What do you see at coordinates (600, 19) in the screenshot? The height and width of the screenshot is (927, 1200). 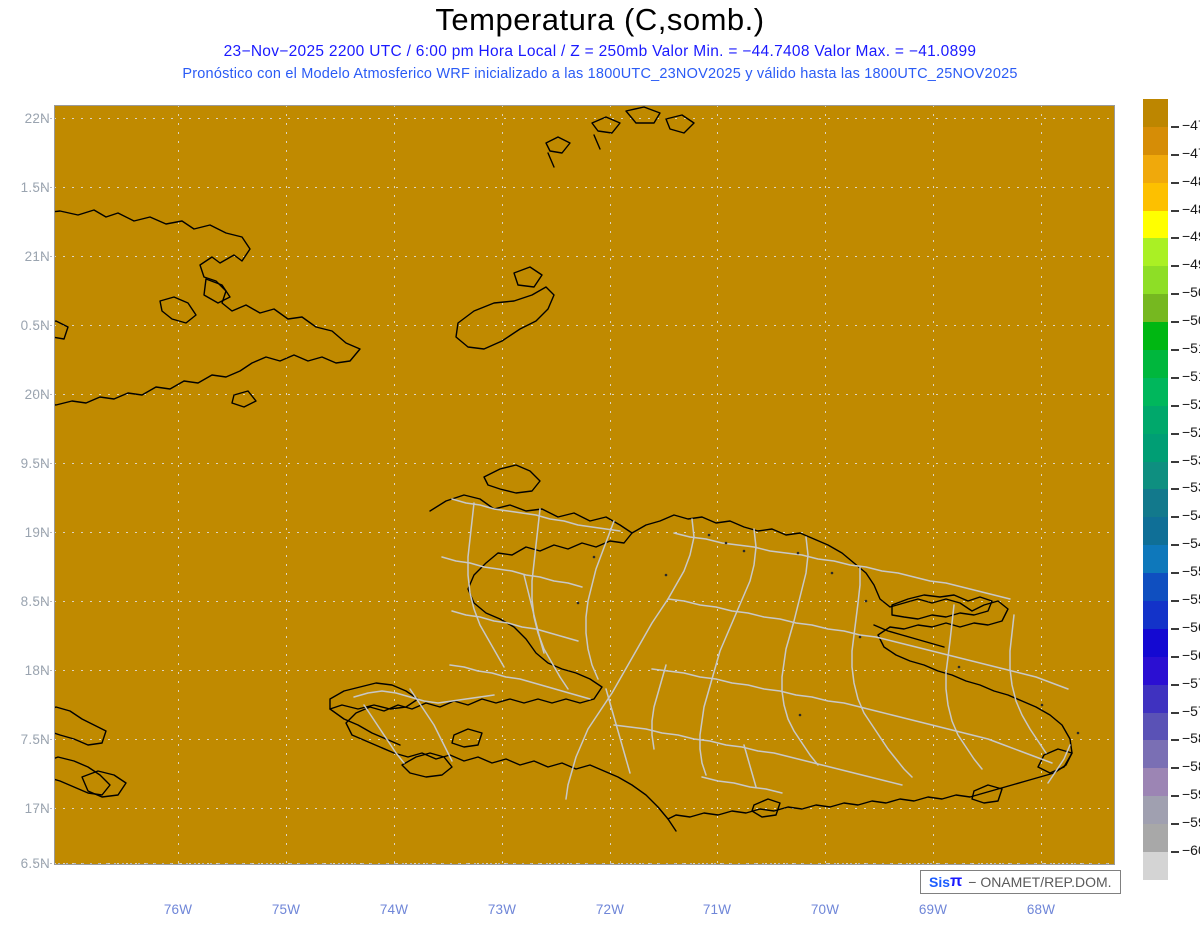 I see `page-title: Temperatura (C,somb.)` at bounding box center [600, 19].